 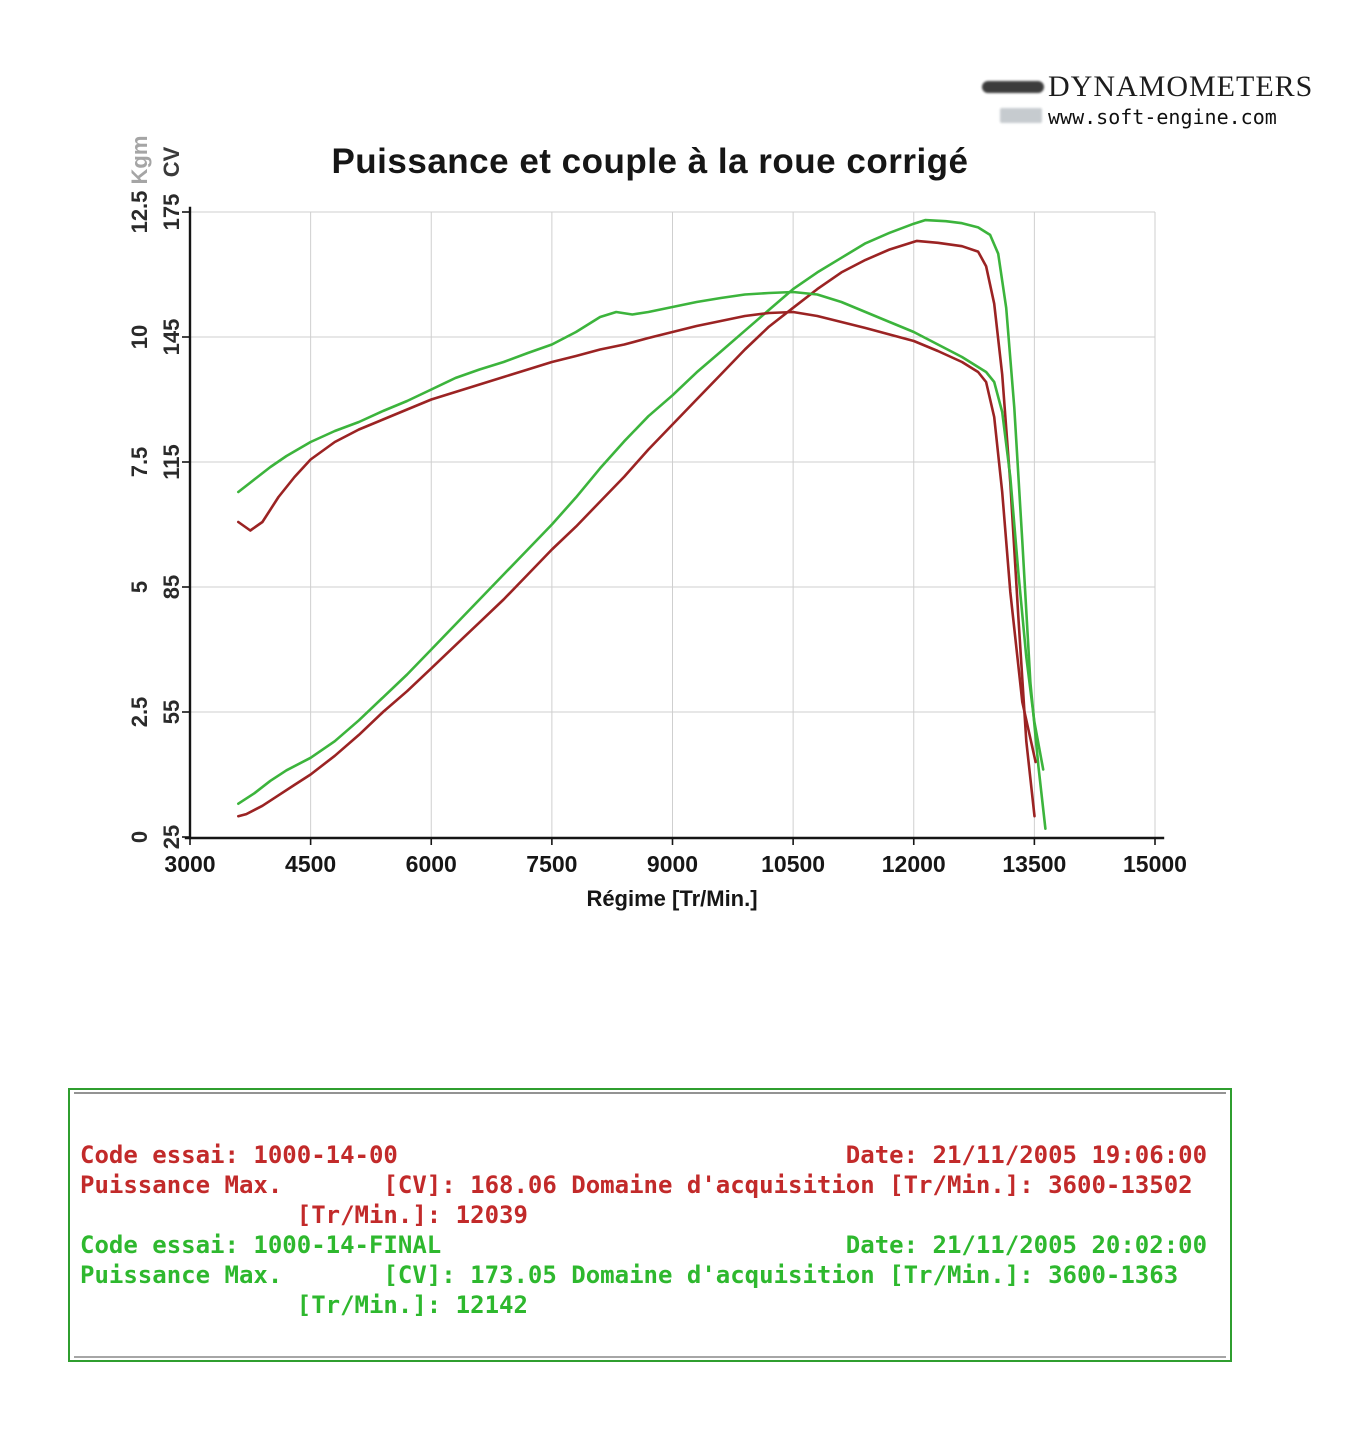 What do you see at coordinates (171, 212) in the screenshot?
I see `y-tick-label-cv: 175` at bounding box center [171, 212].